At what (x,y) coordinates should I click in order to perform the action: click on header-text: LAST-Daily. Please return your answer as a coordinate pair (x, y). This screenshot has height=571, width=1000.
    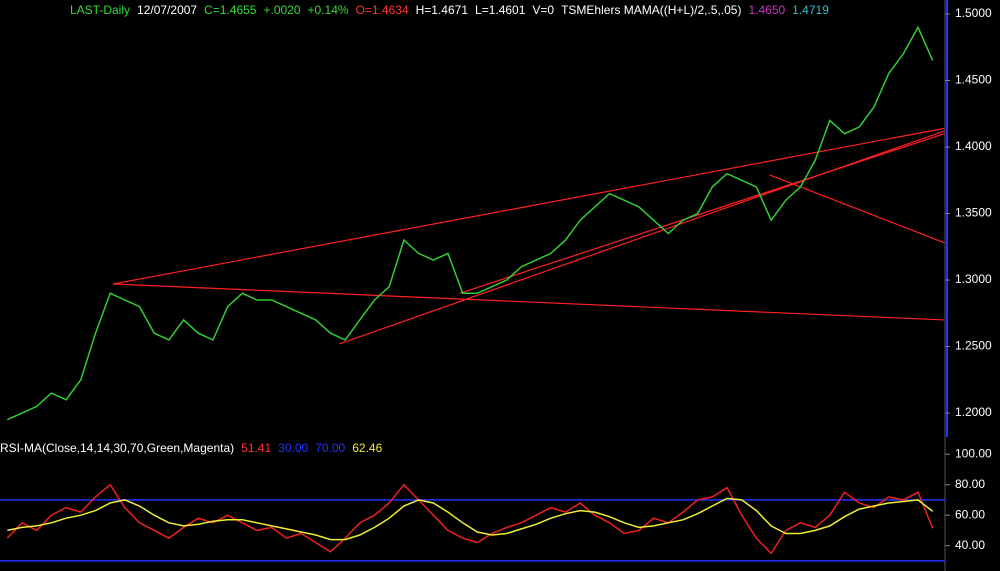
    Looking at the image, I should click on (100, 10).